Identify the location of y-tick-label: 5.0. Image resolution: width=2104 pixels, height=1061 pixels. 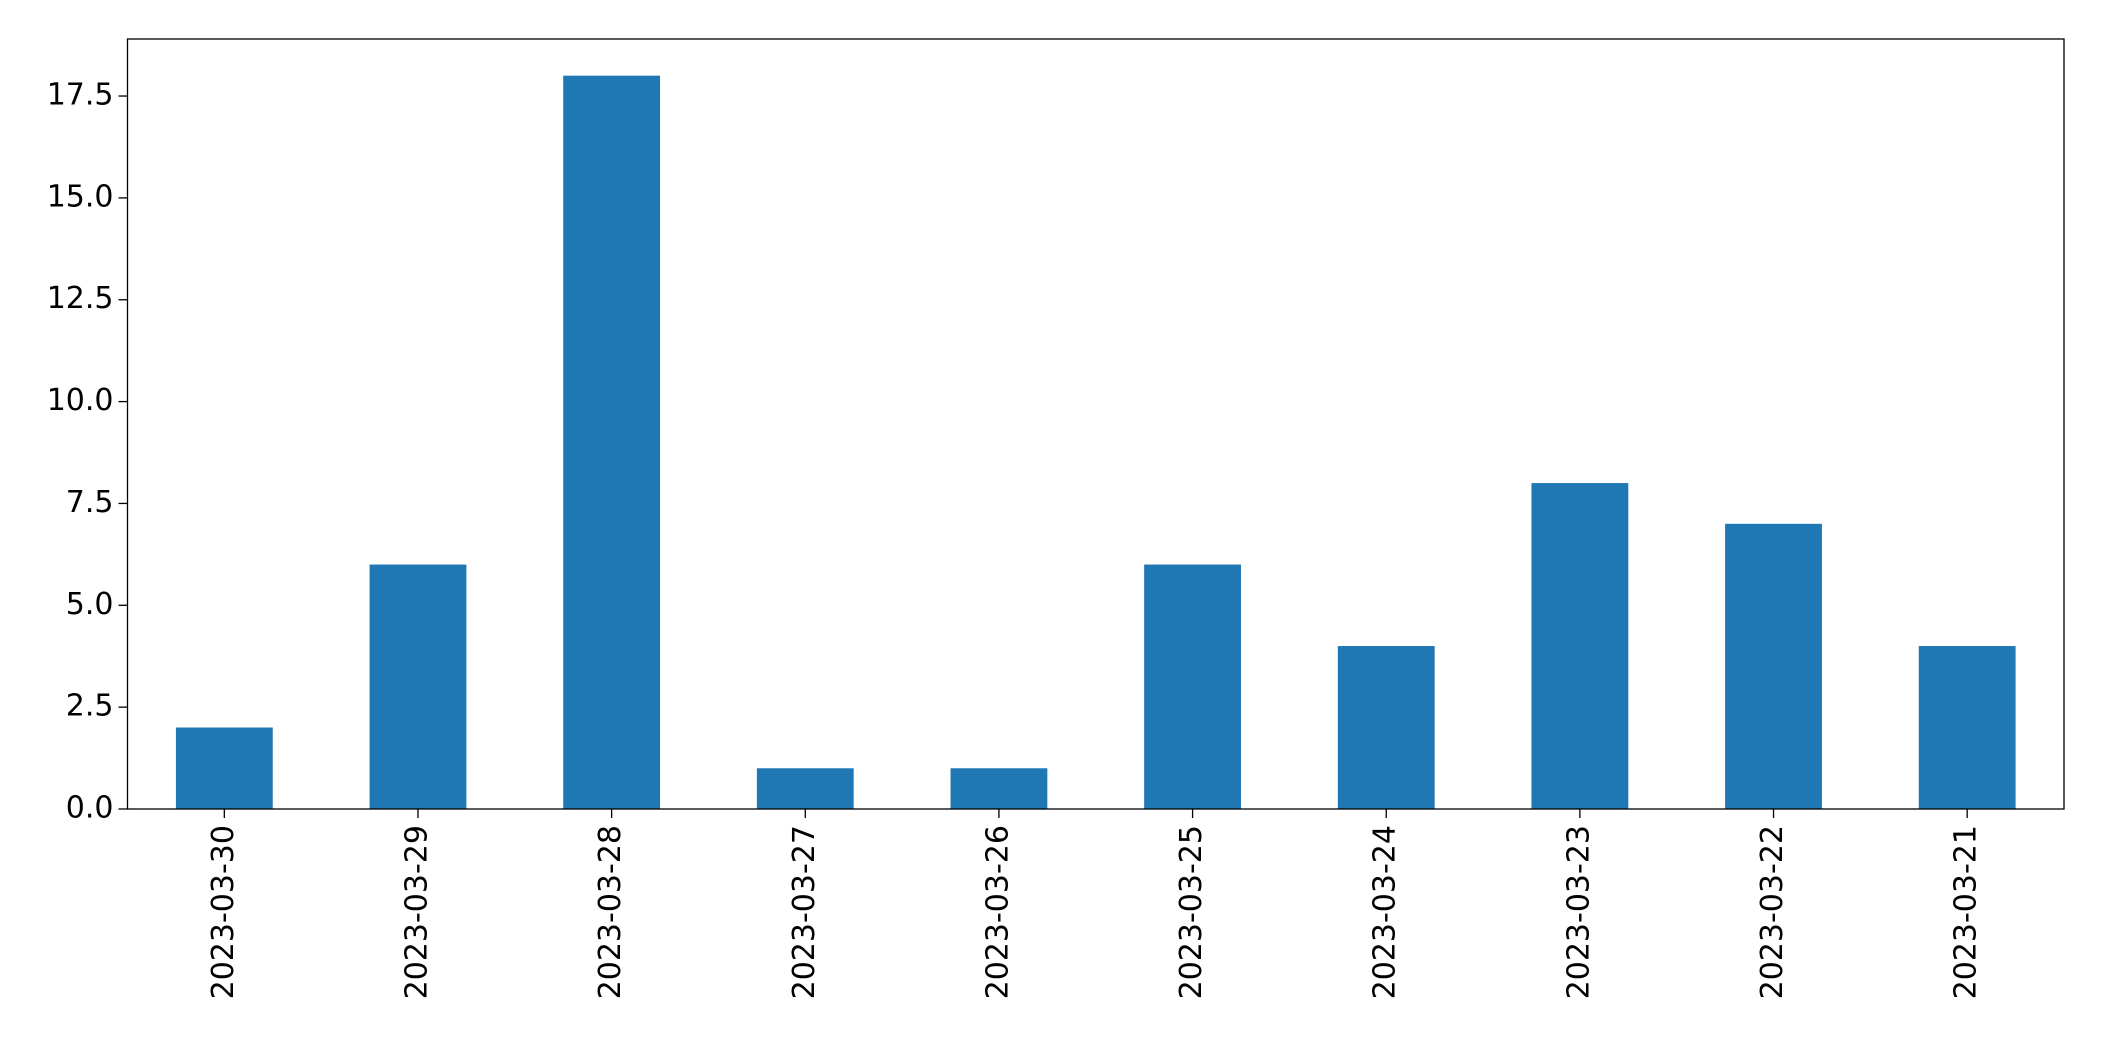
(90, 604).